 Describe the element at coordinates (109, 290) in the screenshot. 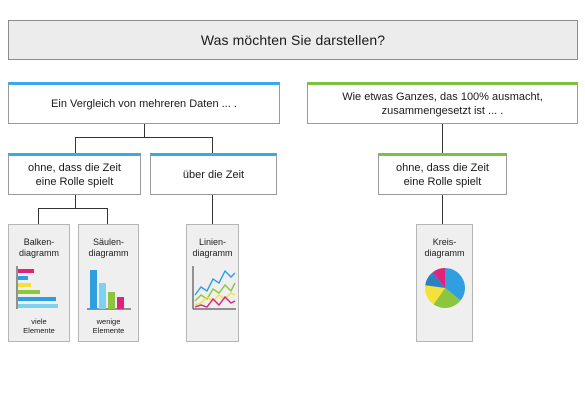

I see `column-chart-icon` at that location.